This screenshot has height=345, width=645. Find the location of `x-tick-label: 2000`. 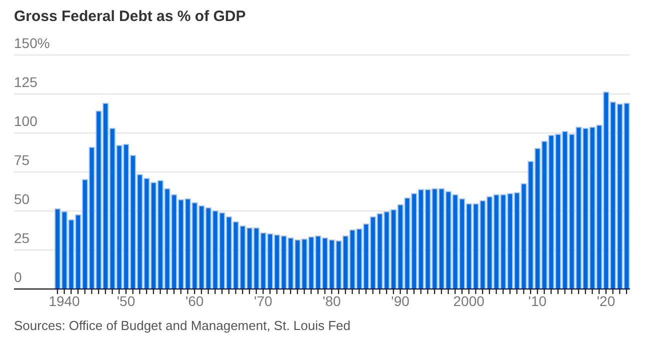

x-tick-label: 2000 is located at coordinates (469, 300).